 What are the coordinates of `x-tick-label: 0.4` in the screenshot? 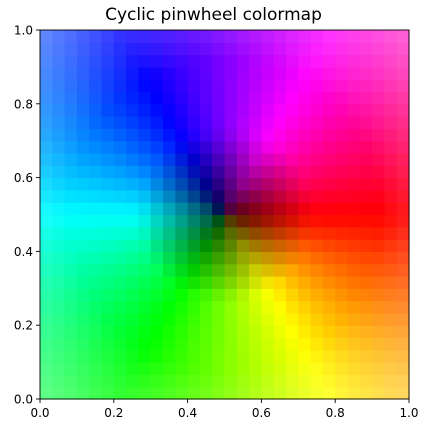 It's located at (187, 413).